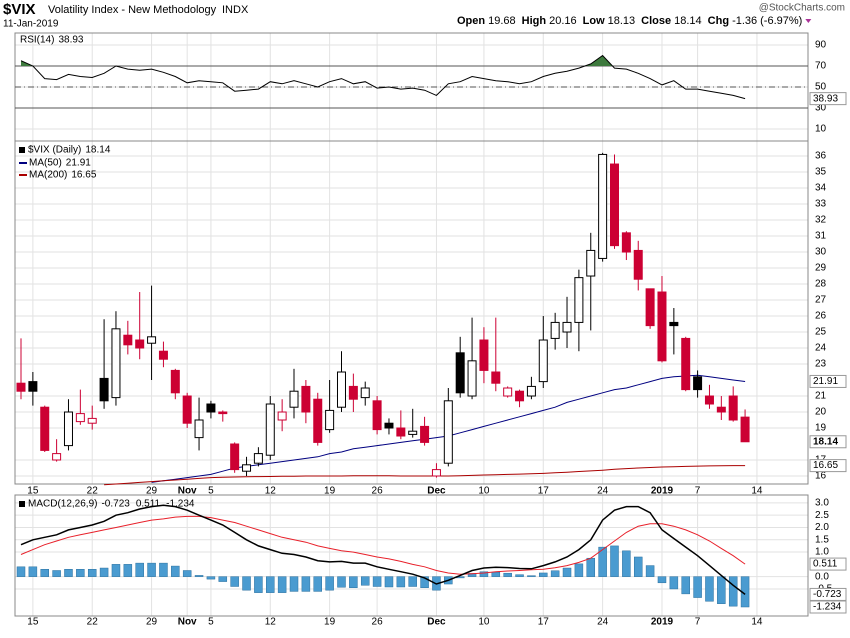 This screenshot has height=638, width=850. I want to click on legend-value: 21.91, so click(78, 163).